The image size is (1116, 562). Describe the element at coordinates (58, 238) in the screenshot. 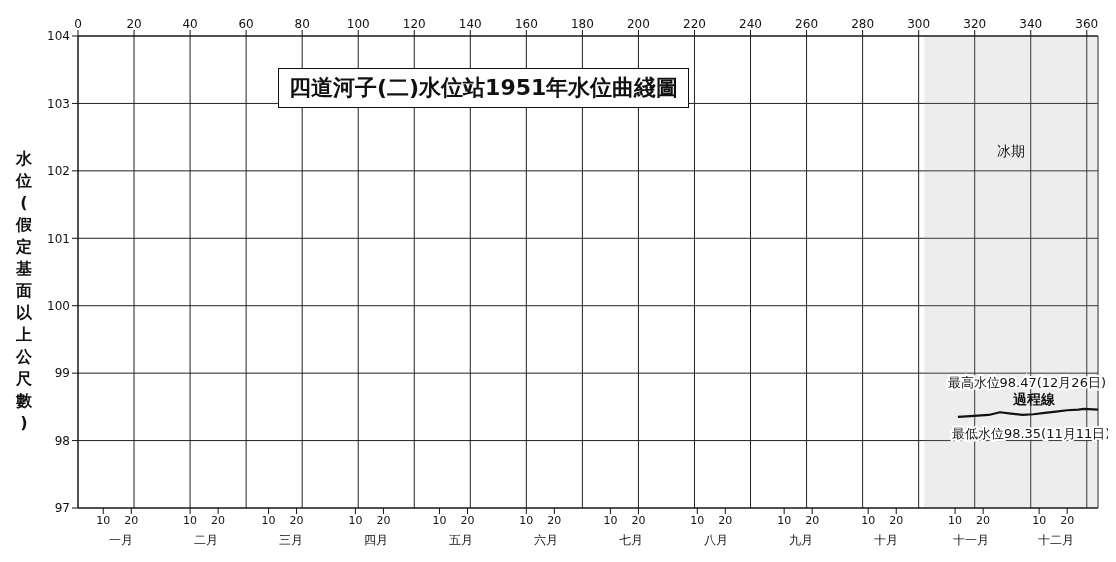

I see `y-tick-label: 101` at that location.